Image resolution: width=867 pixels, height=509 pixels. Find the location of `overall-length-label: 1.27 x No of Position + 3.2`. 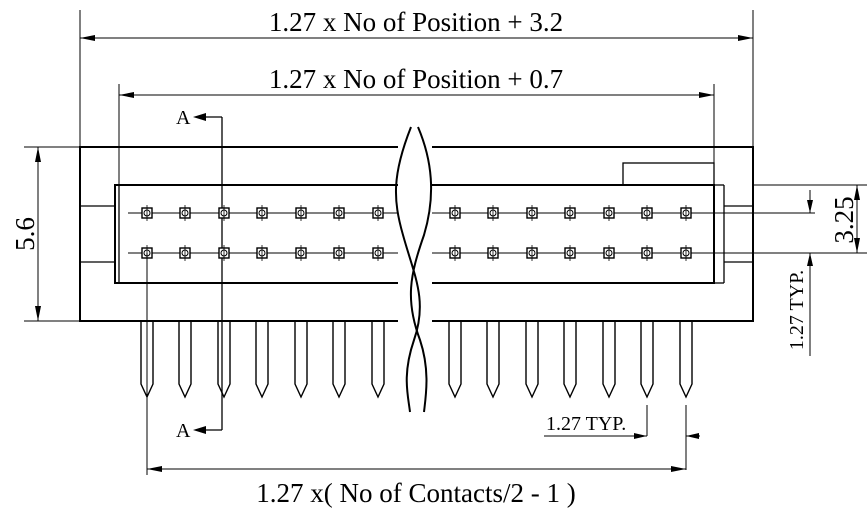

overall-length-label: 1.27 x No of Position + 3.2 is located at coordinates (416, 22).